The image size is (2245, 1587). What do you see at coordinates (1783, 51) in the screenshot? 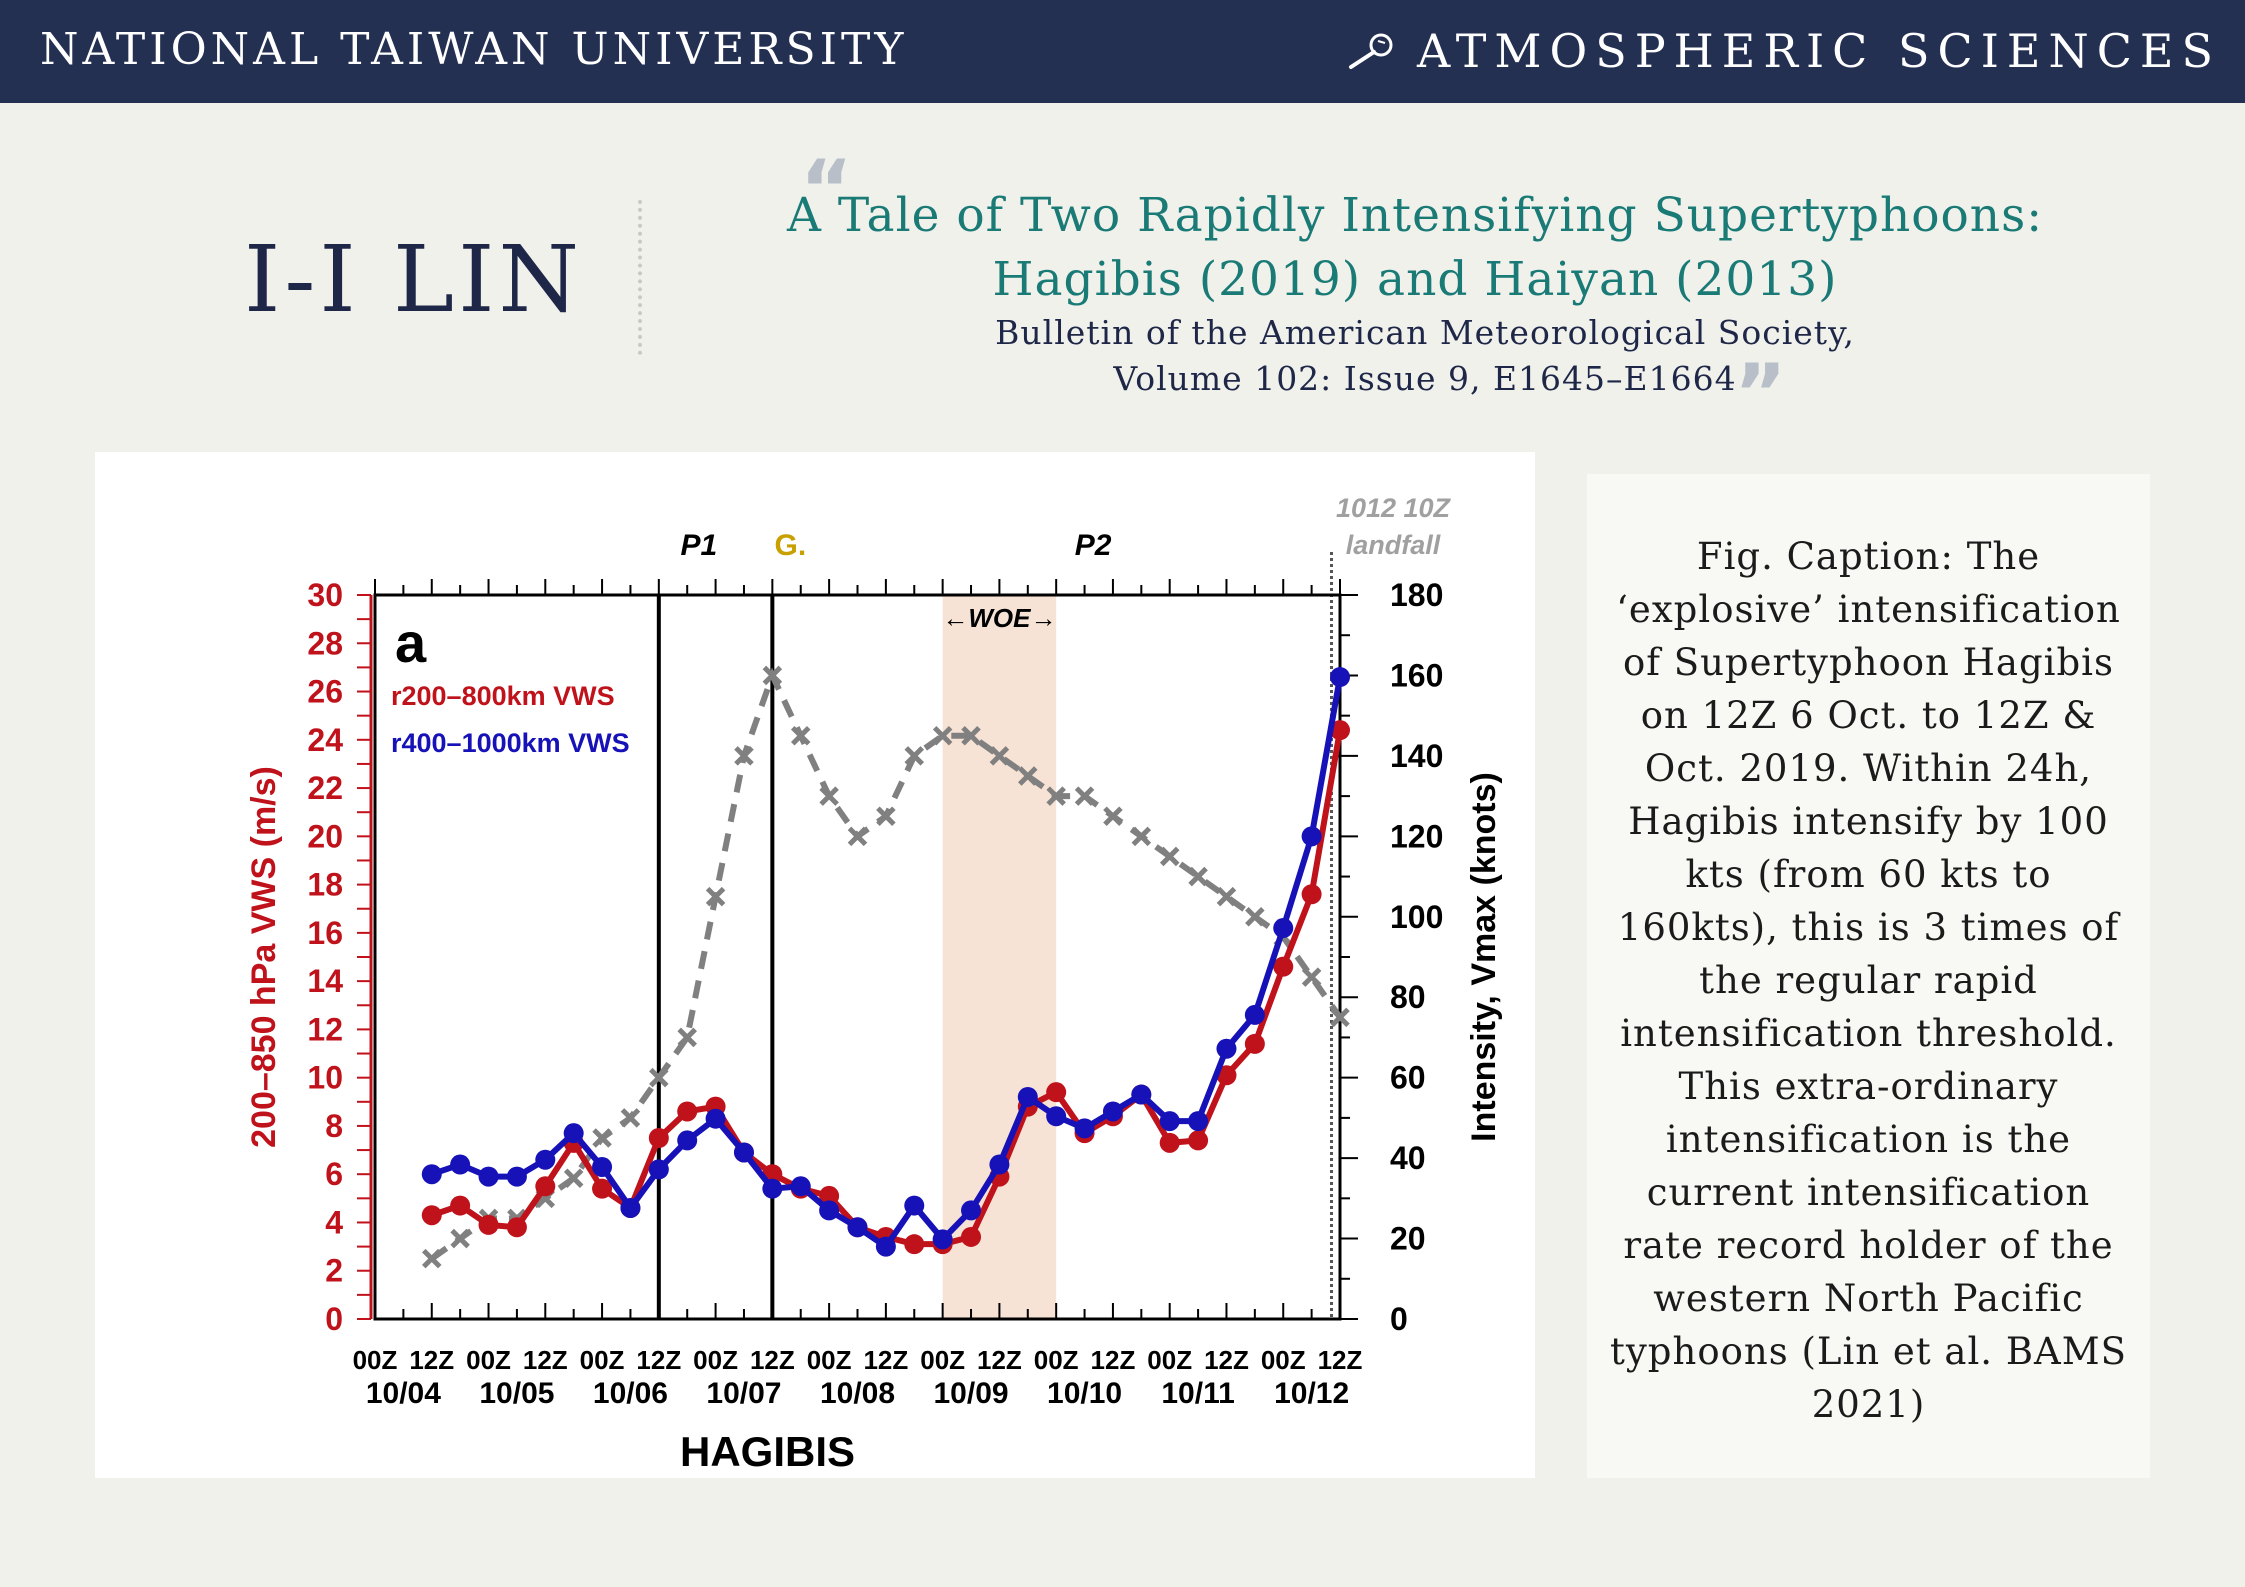
I see `department-name: ATMOSPHERIC SCIENCES` at bounding box center [1783, 51].